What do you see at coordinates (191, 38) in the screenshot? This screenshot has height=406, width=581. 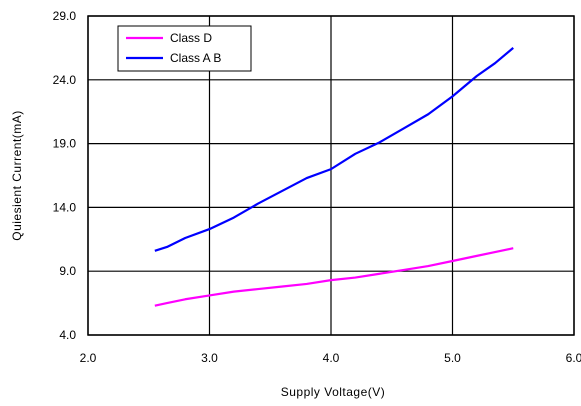 I see `legend-label-class-d: Class D` at bounding box center [191, 38].